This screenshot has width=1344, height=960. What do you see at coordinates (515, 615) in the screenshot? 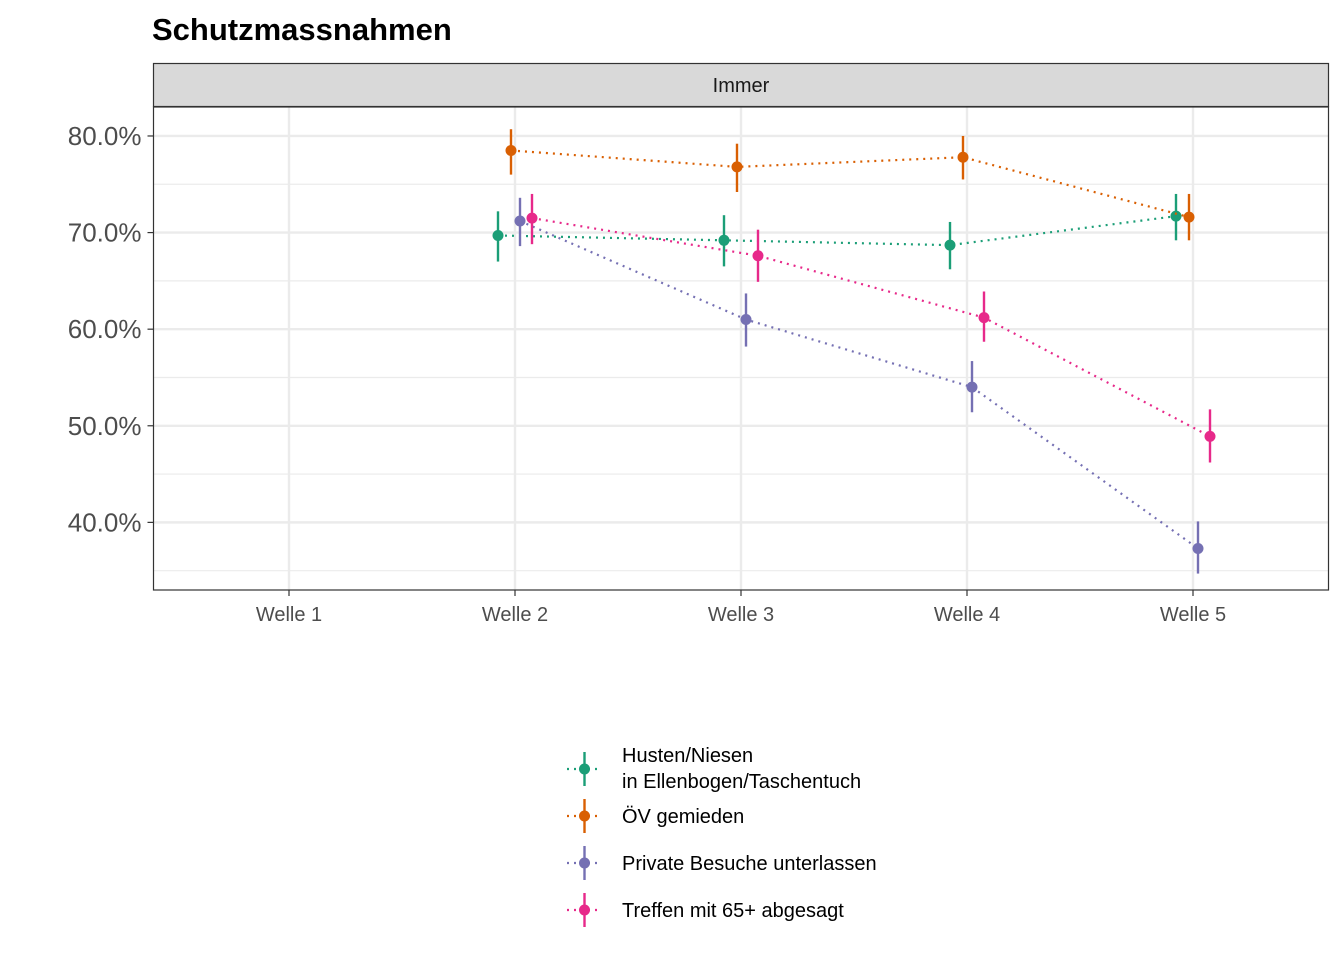
I see `x-tick-label: Welle 2` at bounding box center [515, 615].